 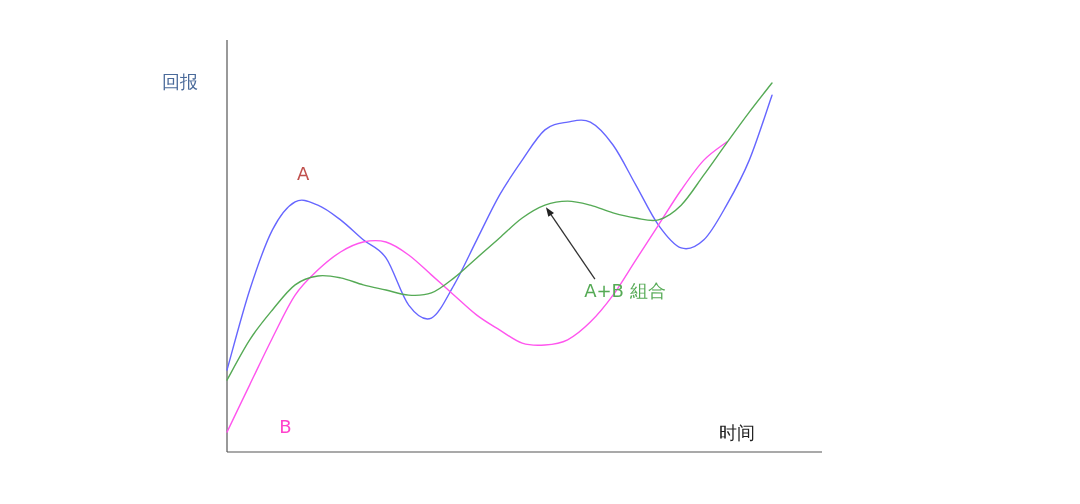 What do you see at coordinates (303, 173) in the screenshot?
I see `series-label: A` at bounding box center [303, 173].